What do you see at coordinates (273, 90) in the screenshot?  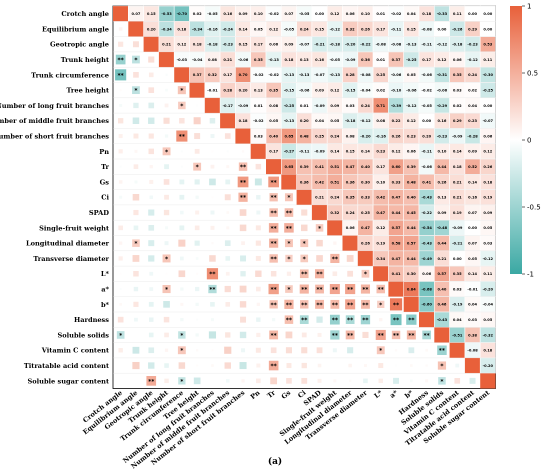 I see `correlation-value: 0.35` at bounding box center [273, 90].